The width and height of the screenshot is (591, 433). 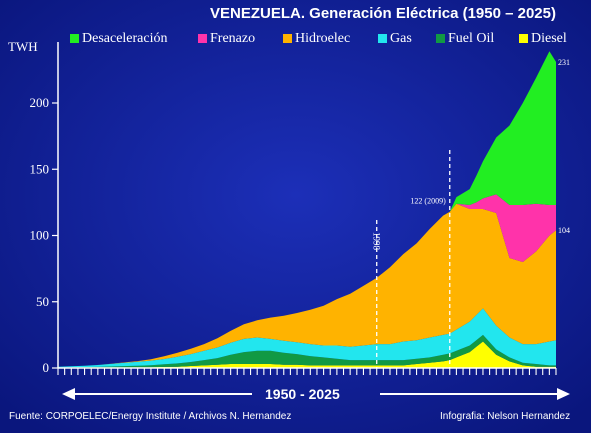 I want to click on legend-label: Diesel, so click(x=549, y=38).